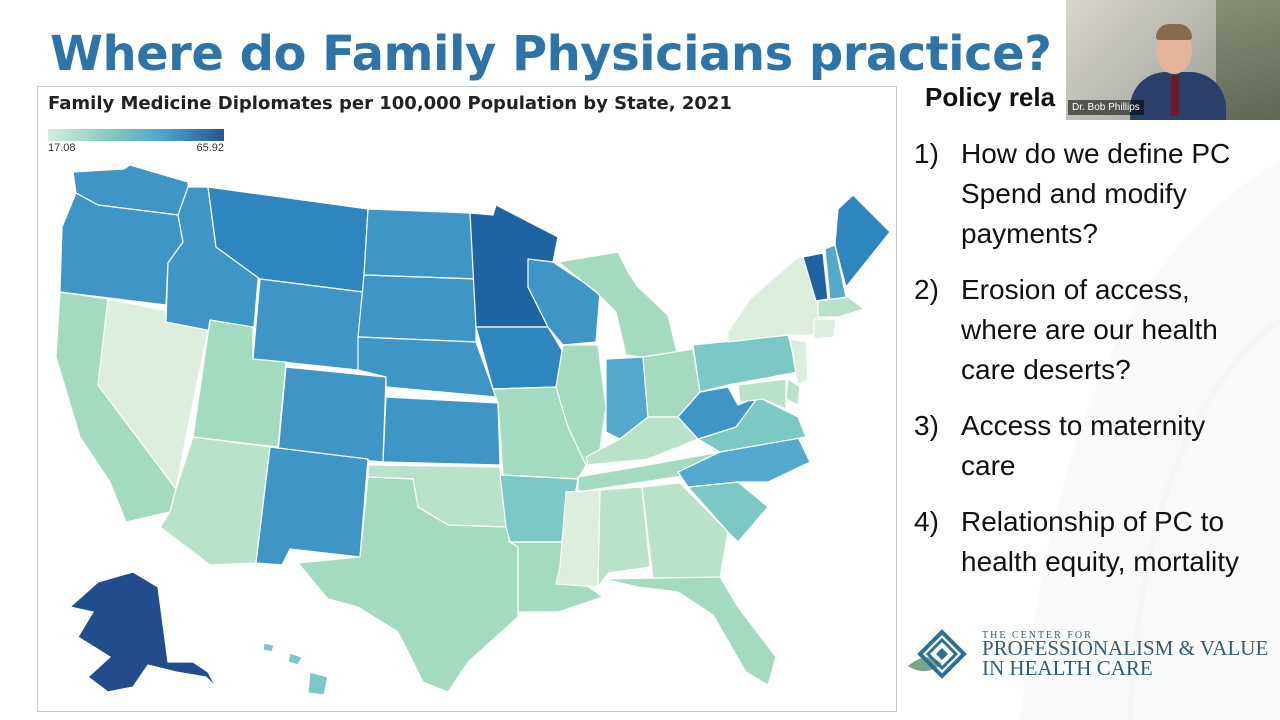  Describe the element at coordinates (793, 391) in the screenshot. I see `state-delaware` at that location.